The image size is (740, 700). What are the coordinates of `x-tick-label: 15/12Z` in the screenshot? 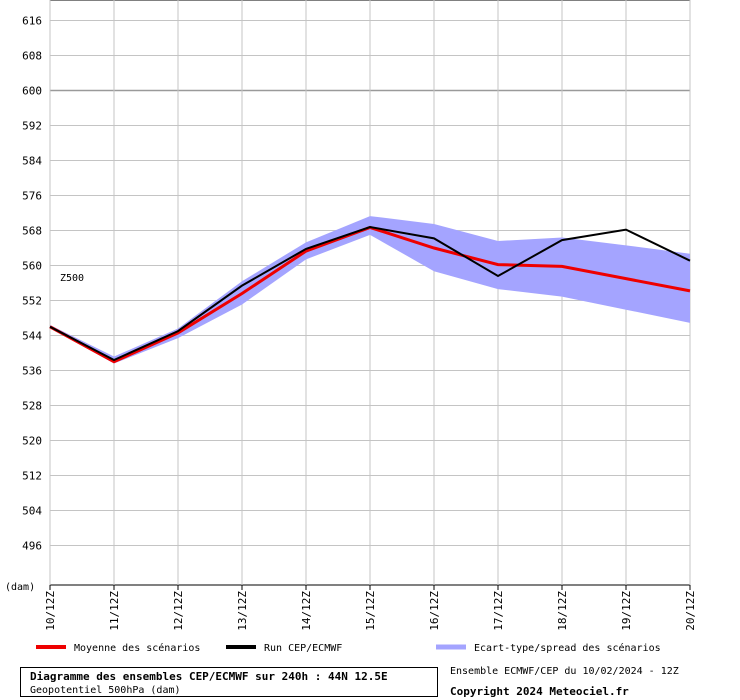 It's located at (370, 611).